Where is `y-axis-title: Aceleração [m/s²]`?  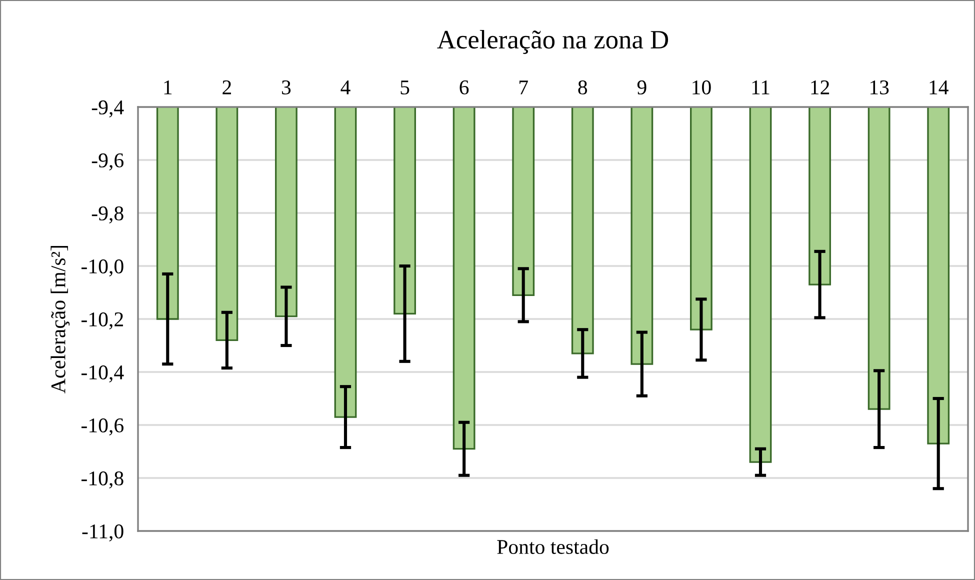
y-axis-title: Aceleração [m/s²] is located at coordinates (60, 320).